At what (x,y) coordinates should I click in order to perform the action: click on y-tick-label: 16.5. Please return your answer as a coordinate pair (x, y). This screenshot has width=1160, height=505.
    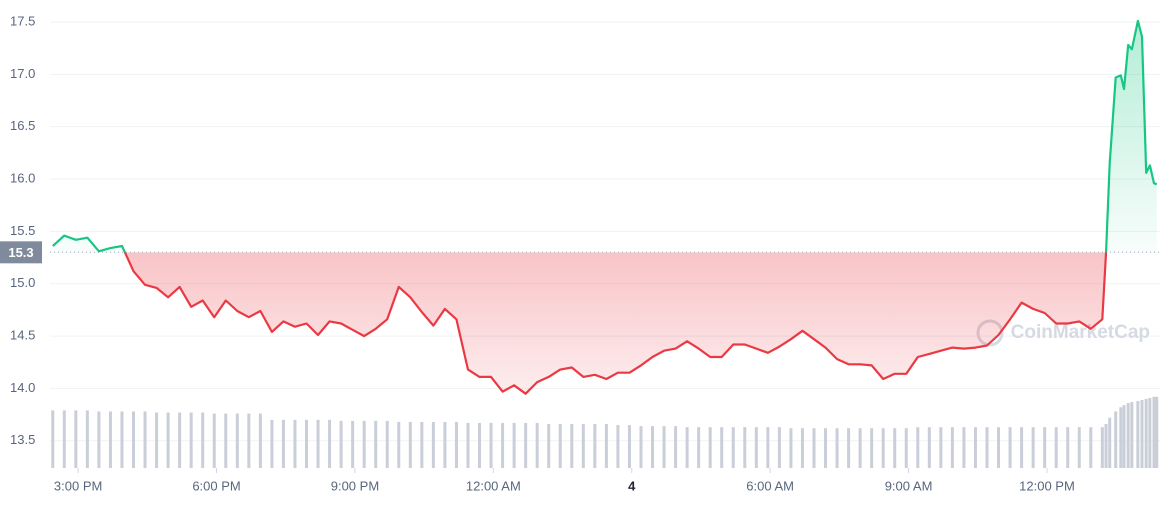
    Looking at the image, I should click on (22, 125).